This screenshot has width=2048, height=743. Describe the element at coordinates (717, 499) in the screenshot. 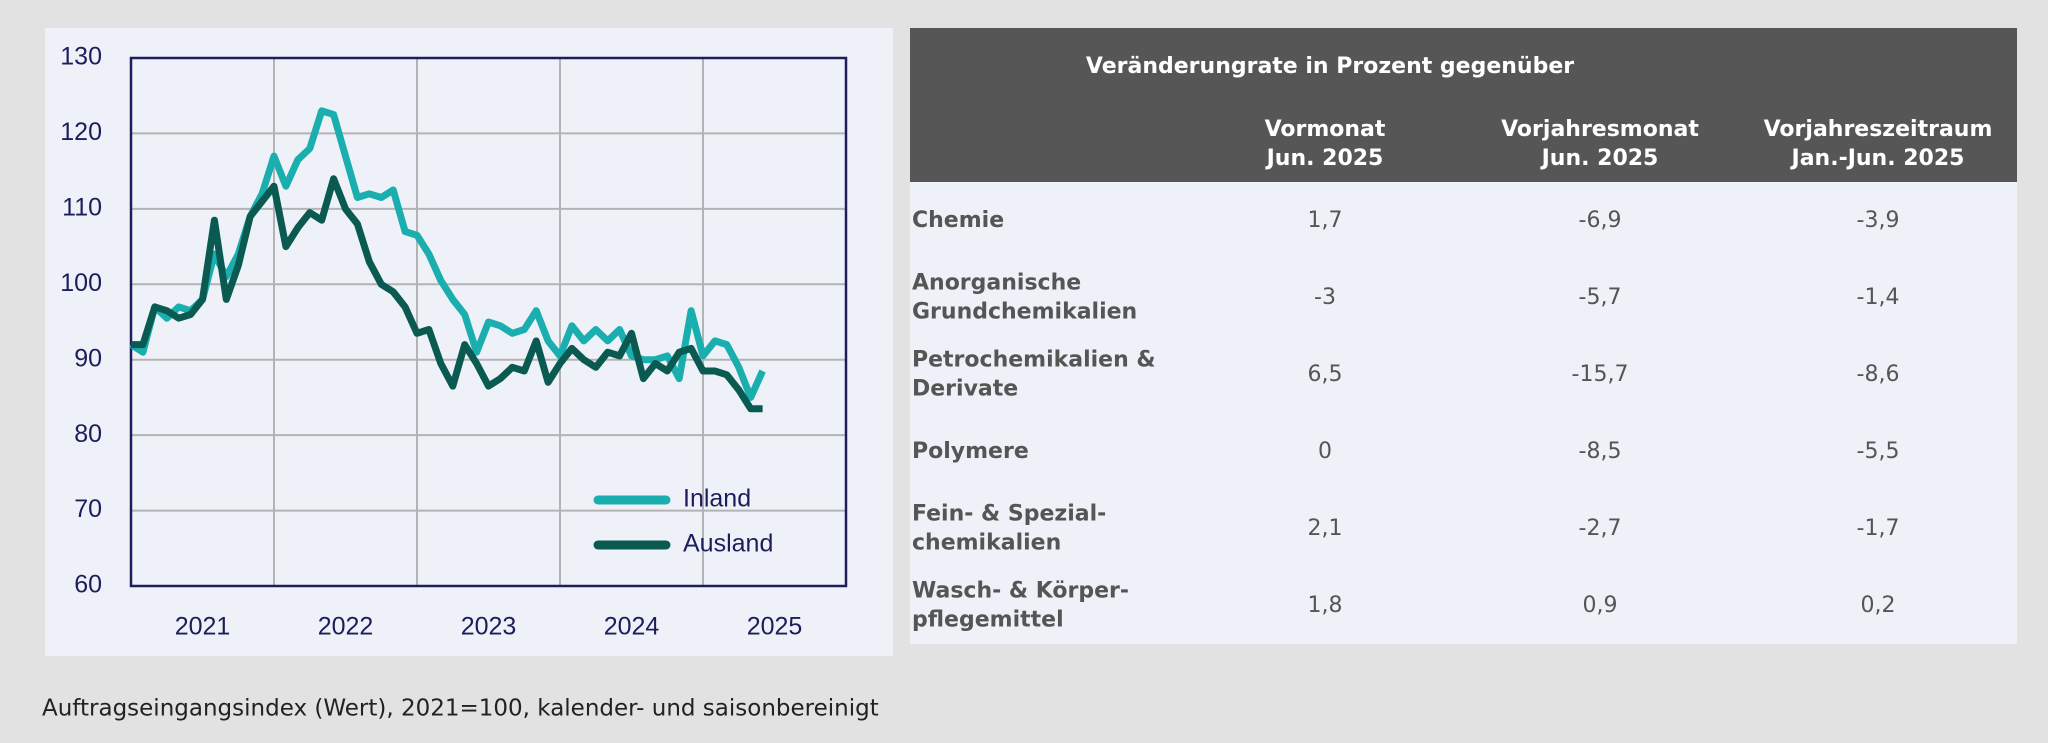

I see `legend-label: Inland` at that location.